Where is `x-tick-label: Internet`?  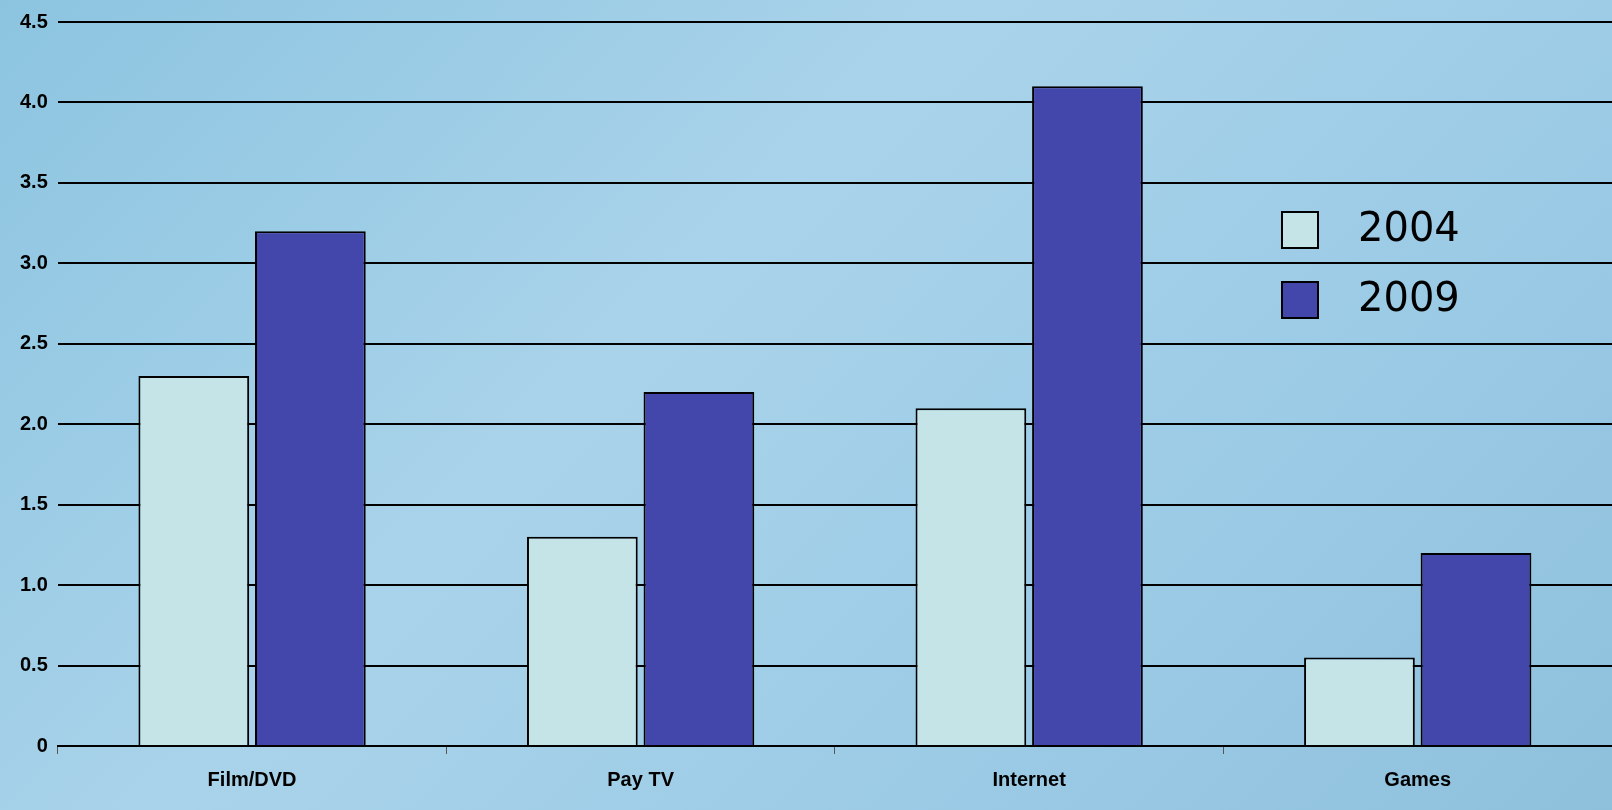
x-tick-label: Internet is located at coordinates (1029, 778).